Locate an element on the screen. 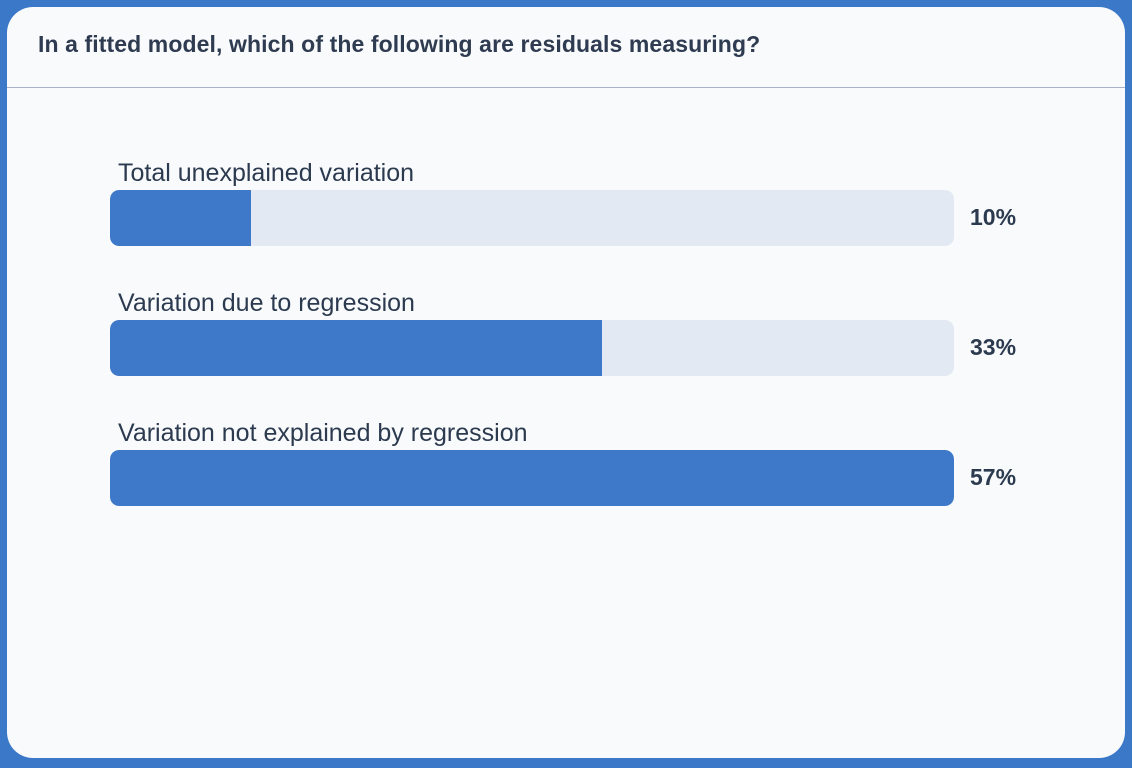 The image size is (1132, 768). poll-option: Variation due to regression 33% is located at coordinates (590, 352).